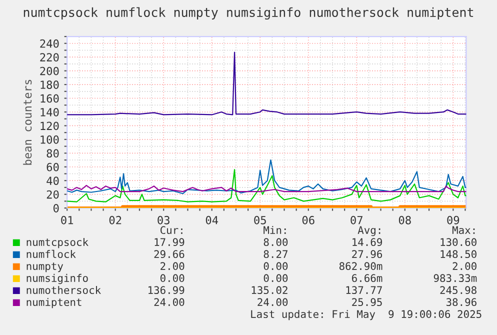  I want to click on text: Last update: Fri May 9 19:00:06 2025, so click(366, 315).